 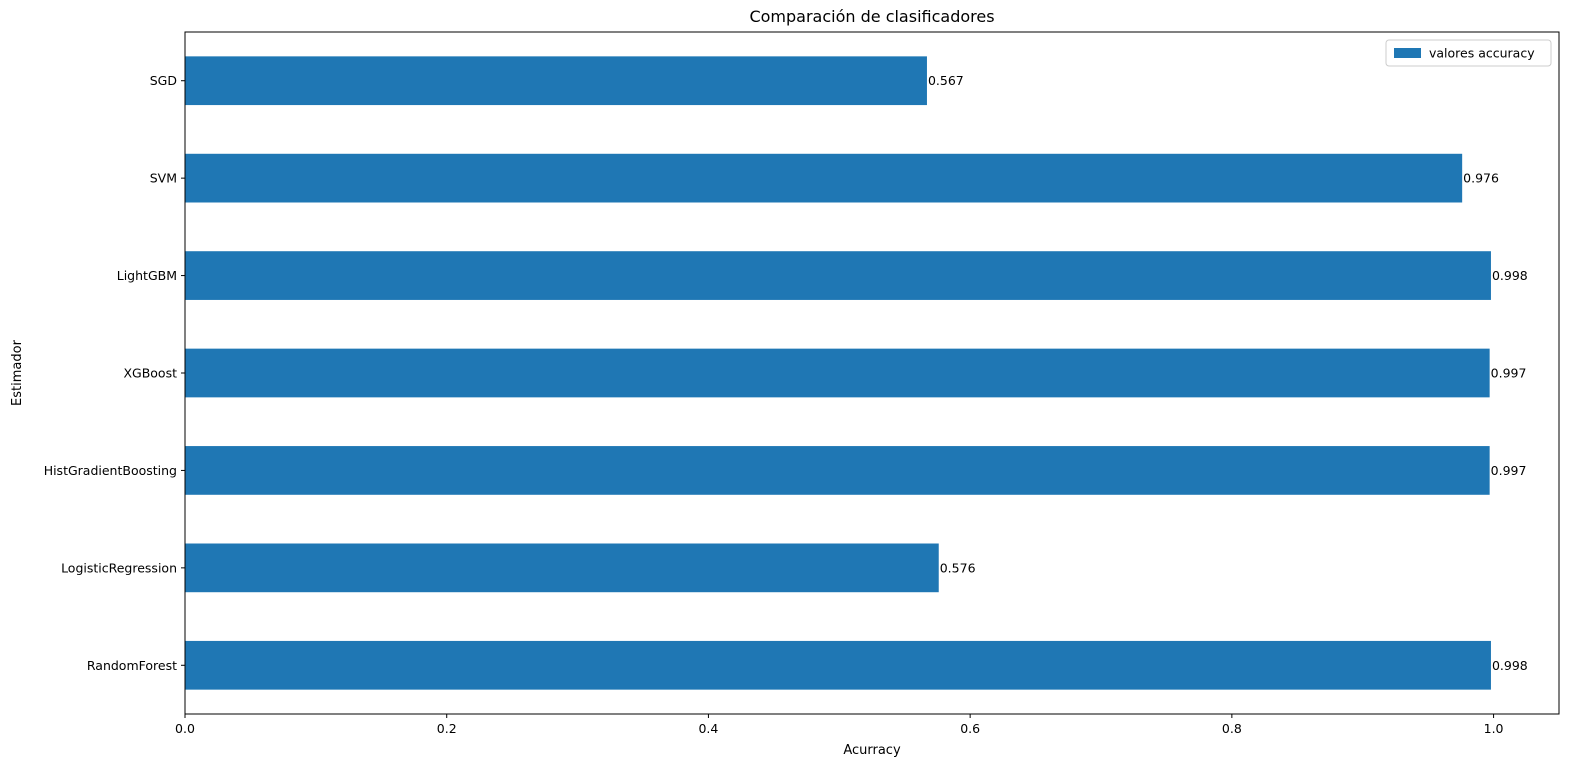 I want to click on y-tick-label: LogisticRegression, so click(x=119, y=567).